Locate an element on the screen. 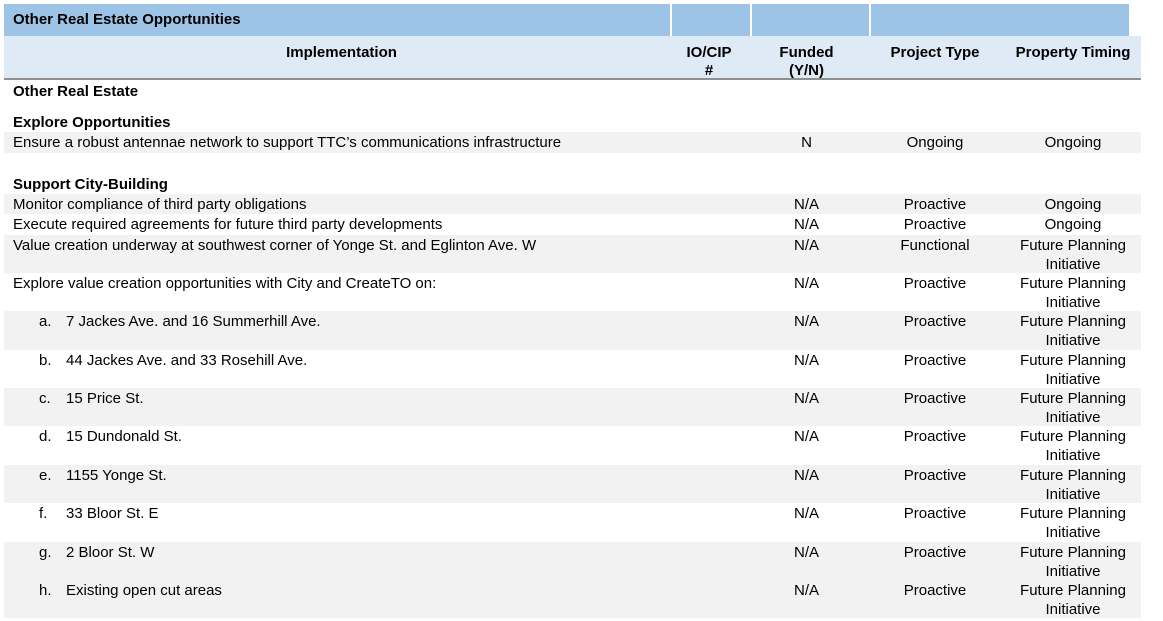  item-letter: c. is located at coordinates (45, 399).